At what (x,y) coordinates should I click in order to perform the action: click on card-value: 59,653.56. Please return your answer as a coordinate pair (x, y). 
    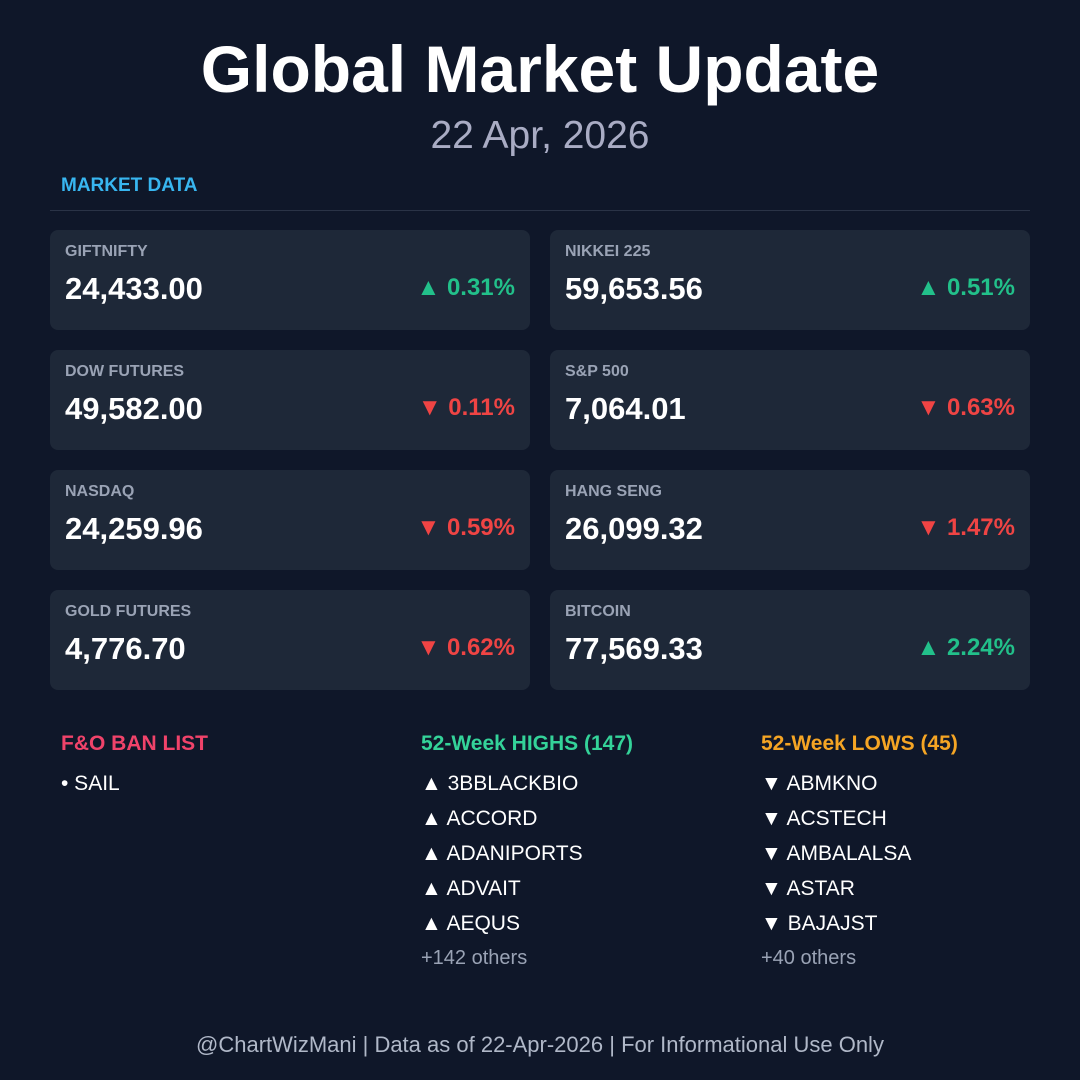
    Looking at the image, I should click on (634, 288).